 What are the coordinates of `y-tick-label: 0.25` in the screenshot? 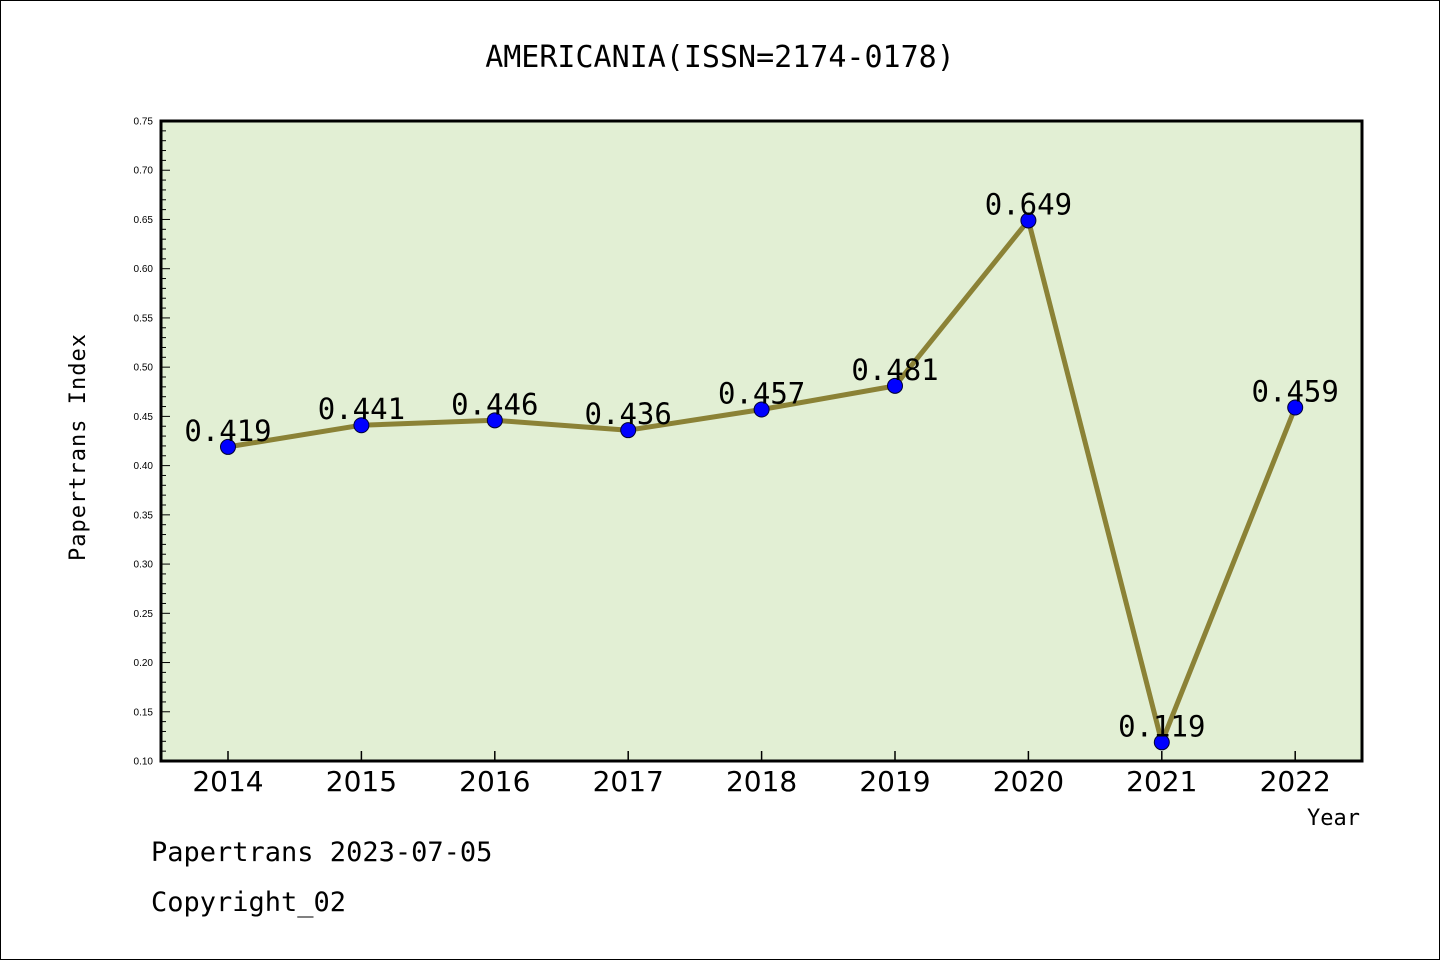 It's located at (144, 614).